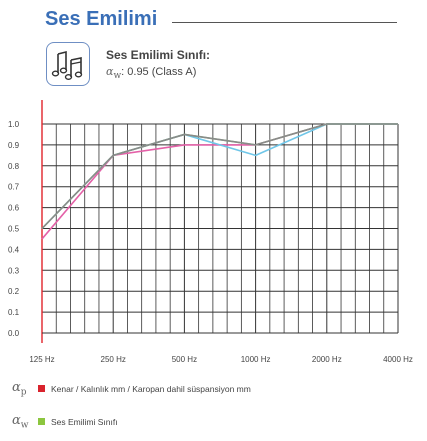 The image size is (427, 441). I want to click on x-tick-label: 250 Hz, so click(113, 359).